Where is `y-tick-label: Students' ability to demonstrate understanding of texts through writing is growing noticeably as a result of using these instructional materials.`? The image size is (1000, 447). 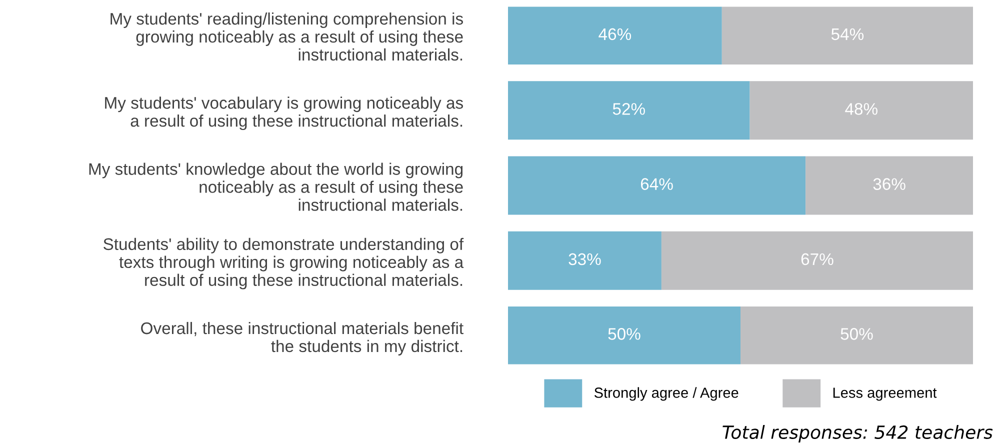 y-tick-label: Students' ability to demonstrate understanding of texts through writing is growing noticeably as a result of using these instructional materials. is located at coordinates (284, 264).